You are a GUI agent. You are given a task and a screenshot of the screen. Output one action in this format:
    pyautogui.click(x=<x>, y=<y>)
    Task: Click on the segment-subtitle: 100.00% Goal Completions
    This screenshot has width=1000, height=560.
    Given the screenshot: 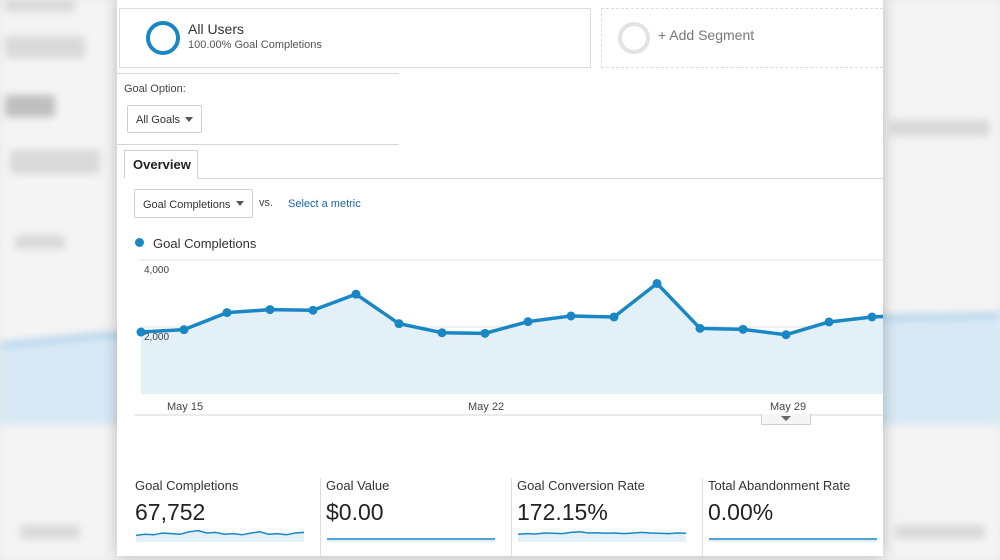 What is the action you would take?
    pyautogui.click(x=255, y=45)
    